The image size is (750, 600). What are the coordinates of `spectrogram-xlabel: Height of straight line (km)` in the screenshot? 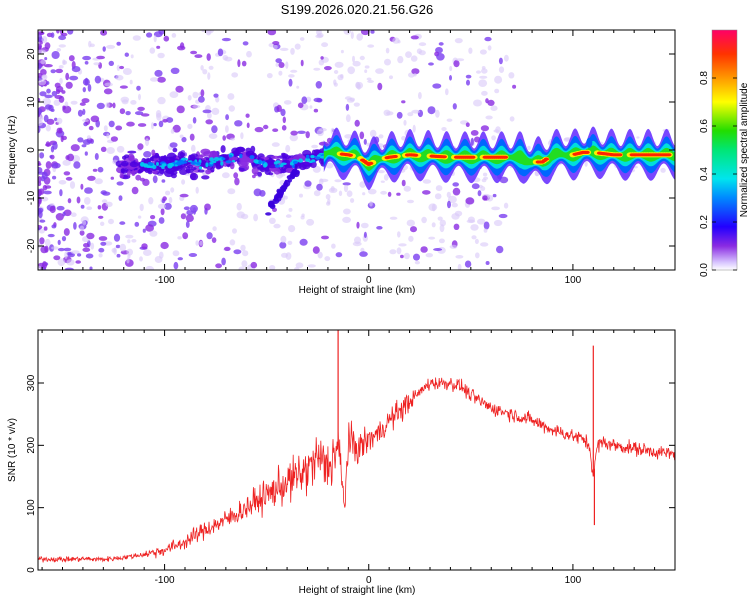 It's located at (357, 290).